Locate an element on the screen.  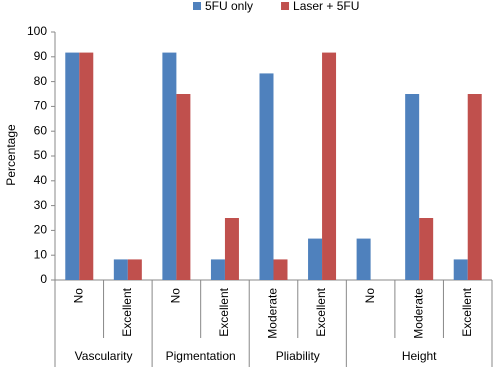
y-tick-label: 100 is located at coordinates (37, 31).